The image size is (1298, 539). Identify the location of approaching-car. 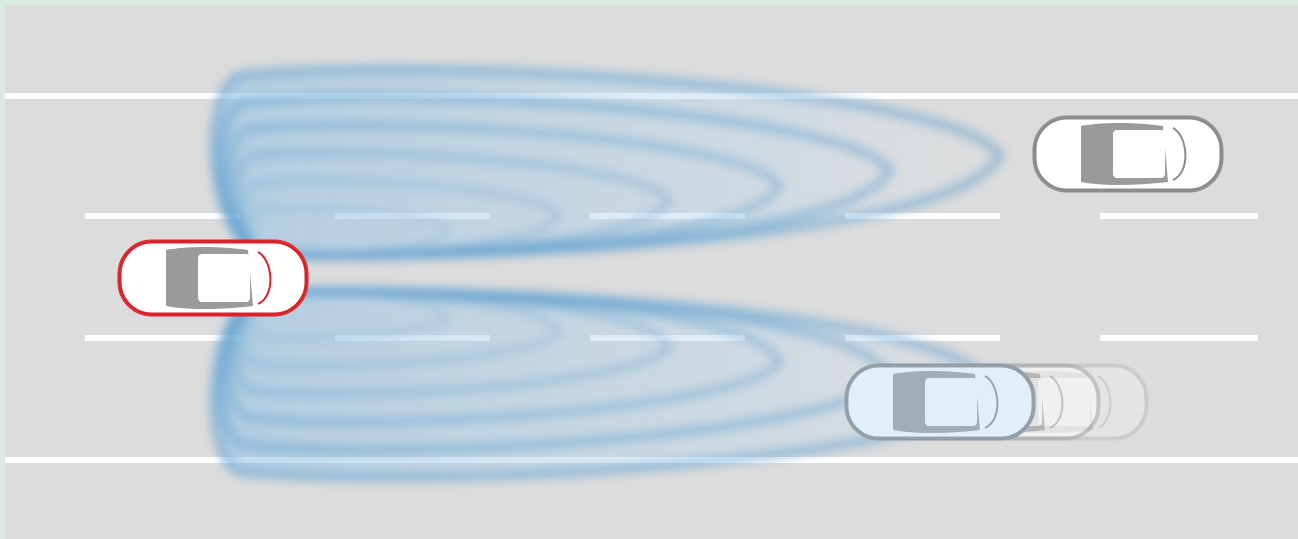
(940, 402).